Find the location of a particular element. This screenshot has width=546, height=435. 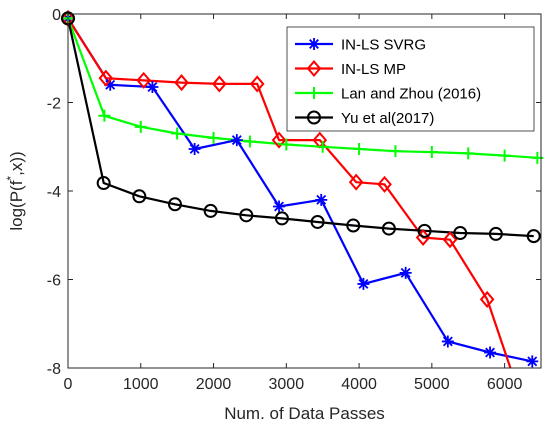

x-tick-label: 2000 is located at coordinates (214, 384).